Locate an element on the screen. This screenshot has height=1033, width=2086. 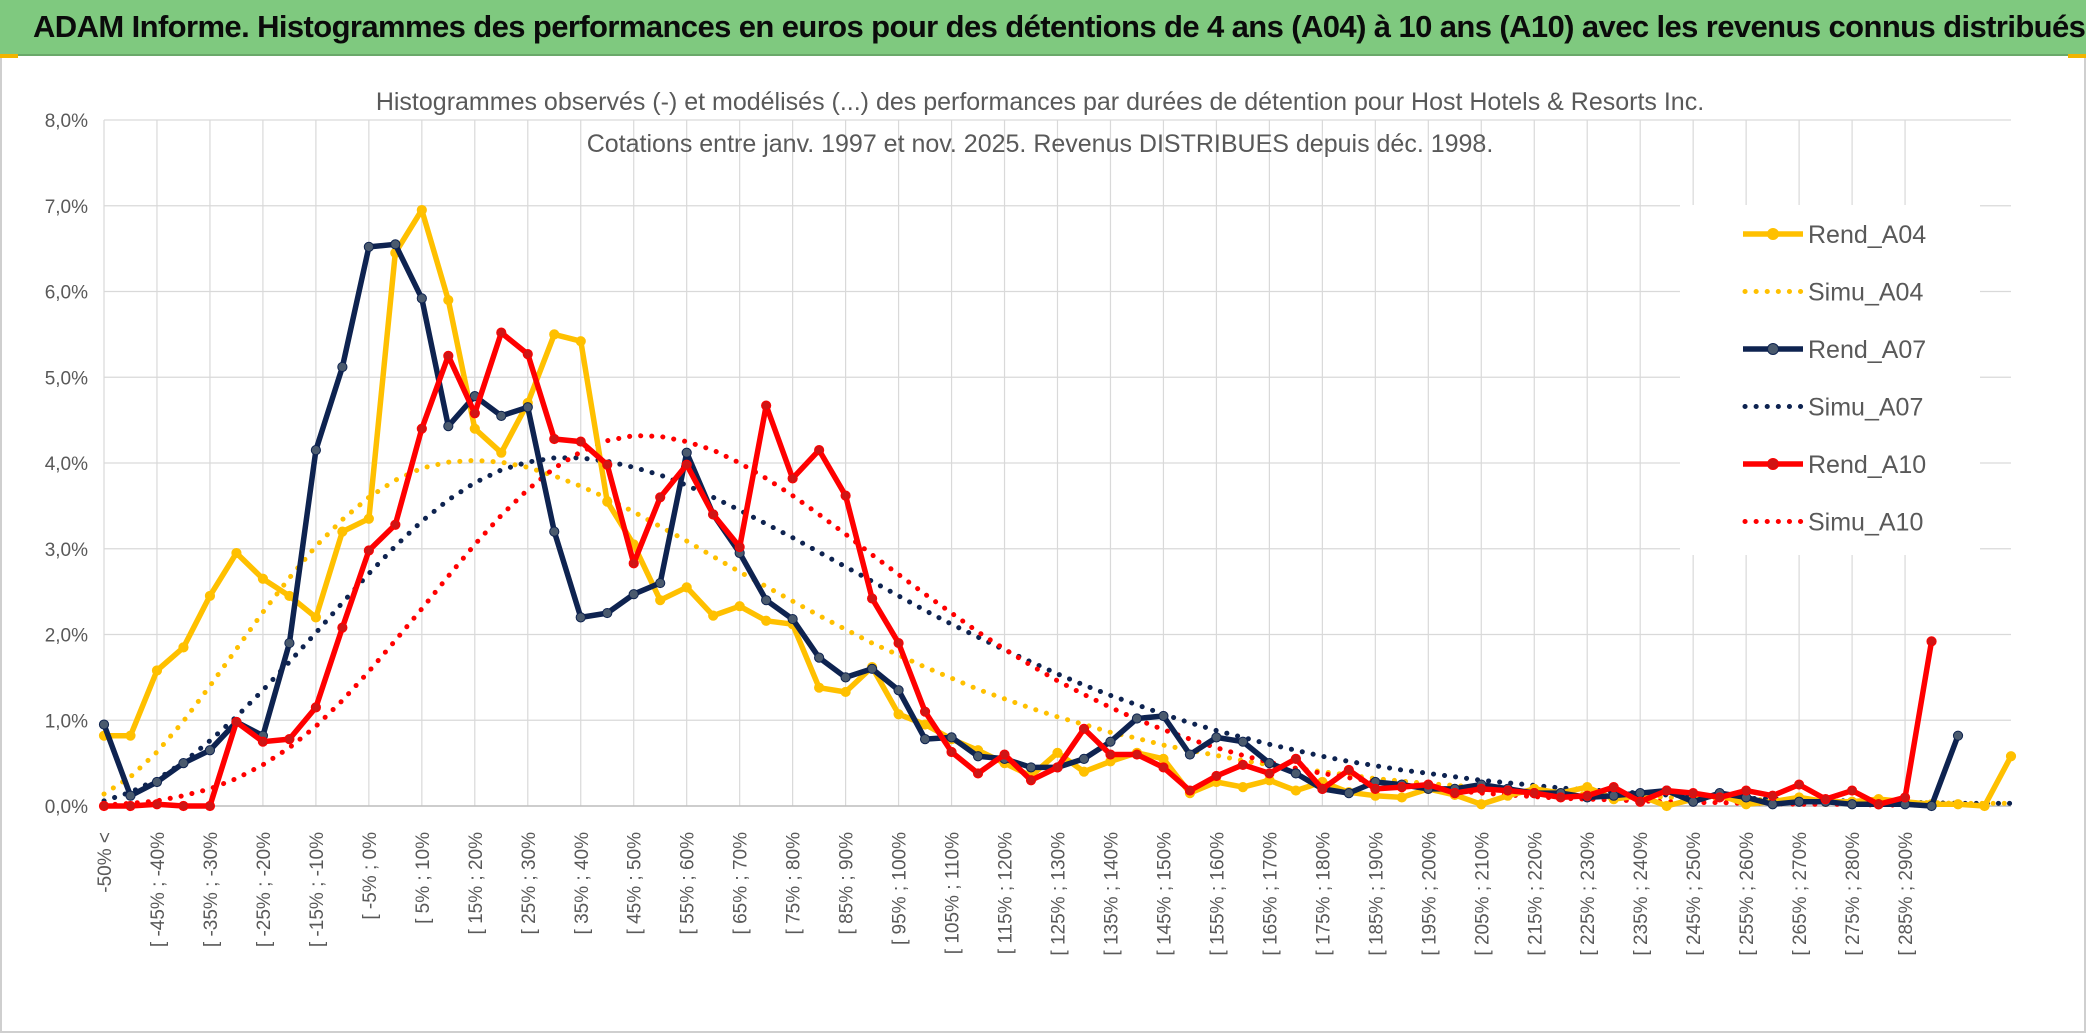
legend-item-rend-a04: Rend_A04 is located at coordinates (1834, 235).